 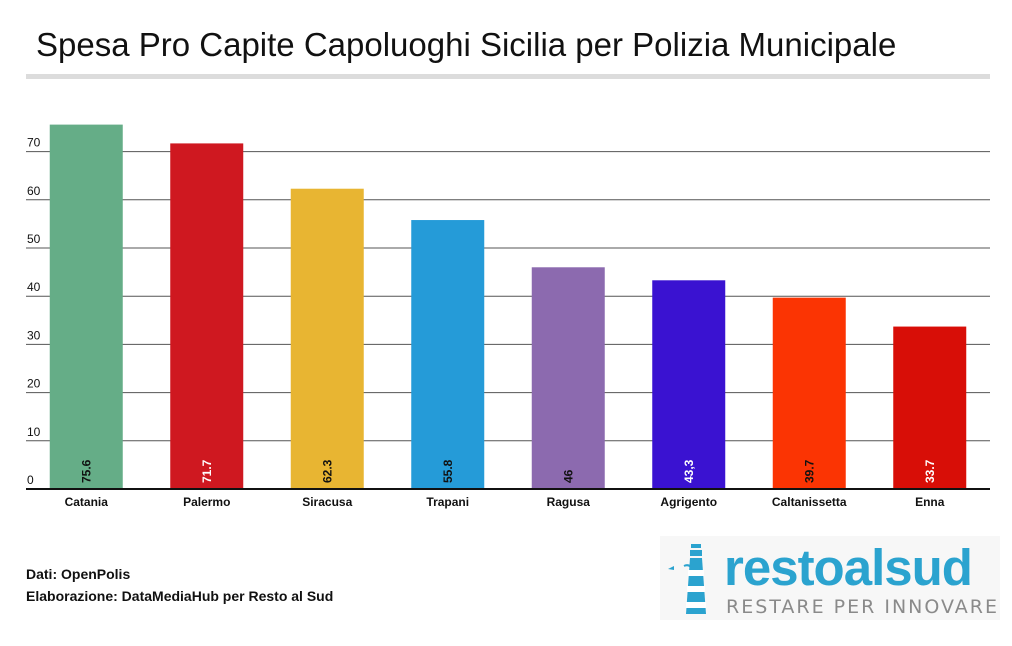 What do you see at coordinates (34, 239) in the screenshot?
I see `y-tick-label: 50` at bounding box center [34, 239].